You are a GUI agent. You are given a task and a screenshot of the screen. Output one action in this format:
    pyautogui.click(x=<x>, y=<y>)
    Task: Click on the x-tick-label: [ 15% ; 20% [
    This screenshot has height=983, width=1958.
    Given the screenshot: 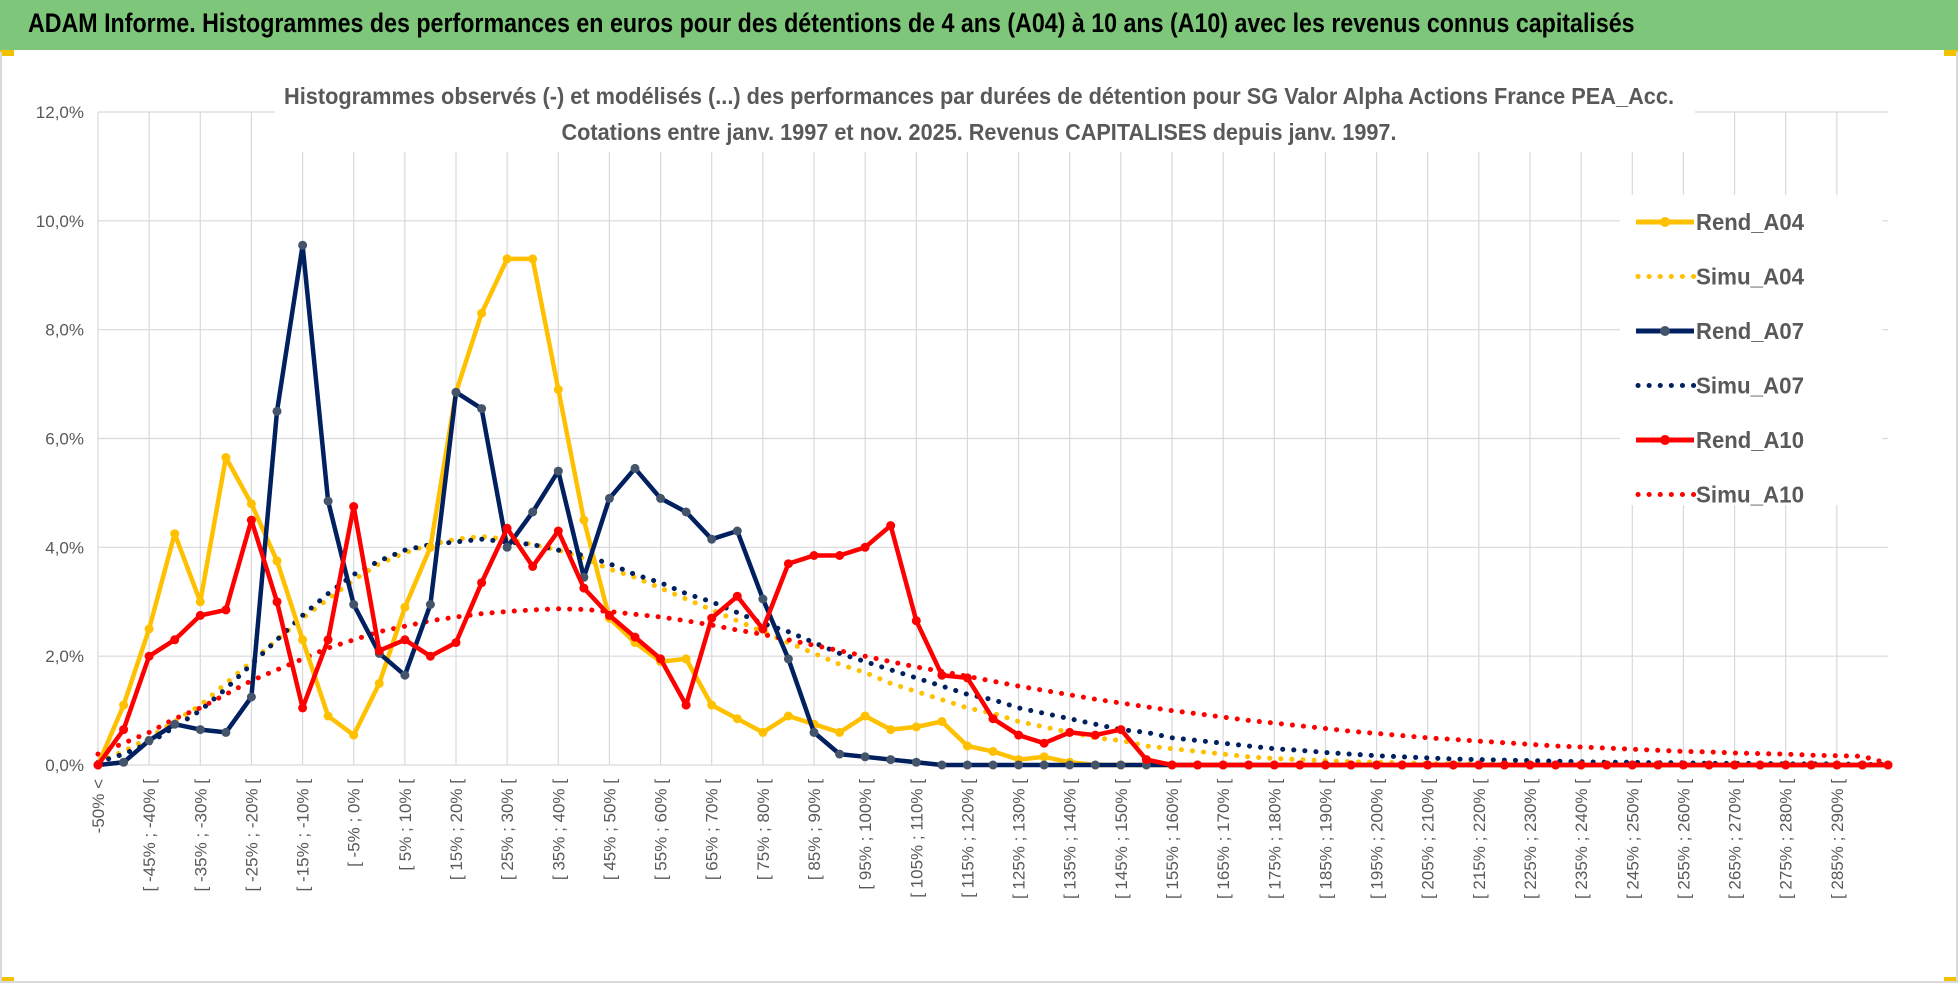 What is the action you would take?
    pyautogui.click(x=456, y=829)
    